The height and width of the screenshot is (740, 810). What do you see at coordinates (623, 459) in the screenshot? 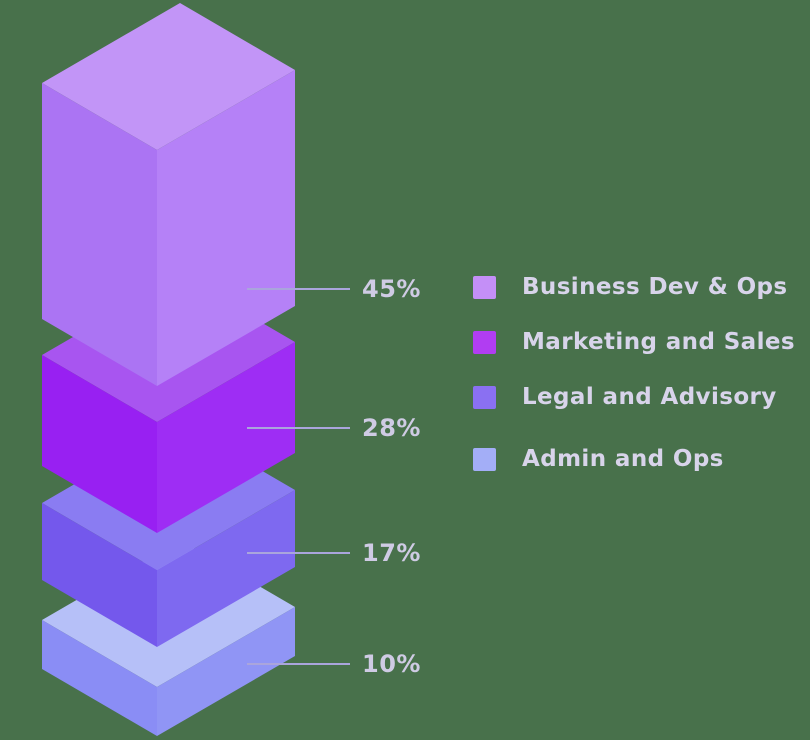
I see `legend-label: Admin and Ops` at bounding box center [623, 459].